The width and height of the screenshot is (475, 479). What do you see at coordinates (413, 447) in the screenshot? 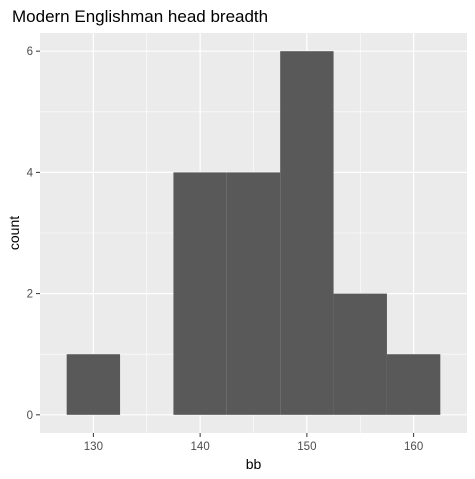
I see `x-tick-label: 160` at bounding box center [413, 447].